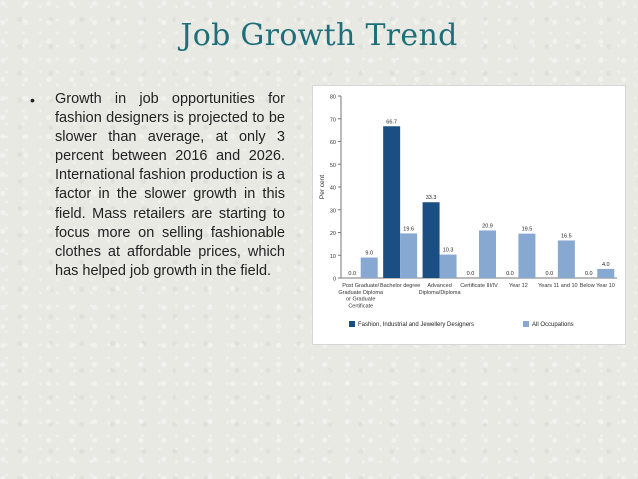  I want to click on y-tick-label: 80, so click(333, 98).